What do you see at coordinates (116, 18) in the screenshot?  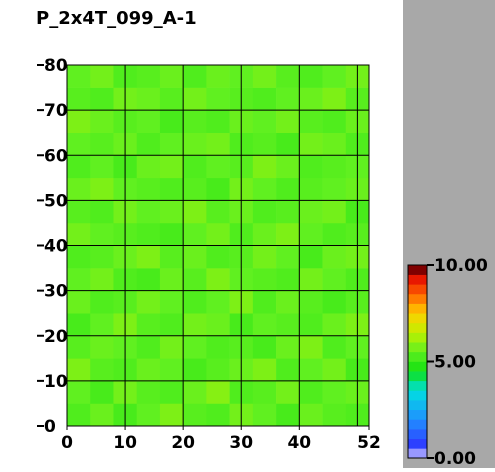 I see `chart-title: P_2x4T_099_A-1` at bounding box center [116, 18].